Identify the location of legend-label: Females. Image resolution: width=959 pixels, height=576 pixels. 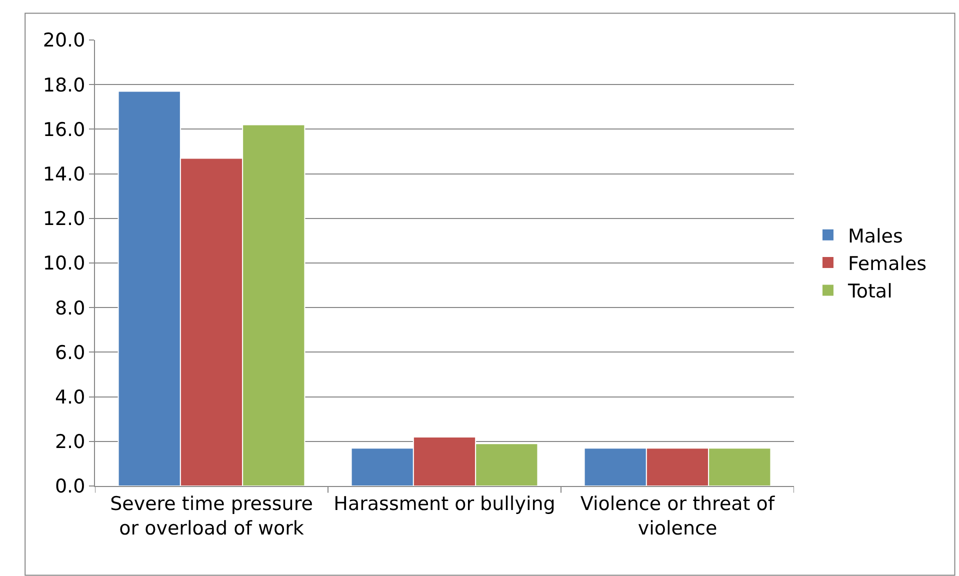
(887, 263).